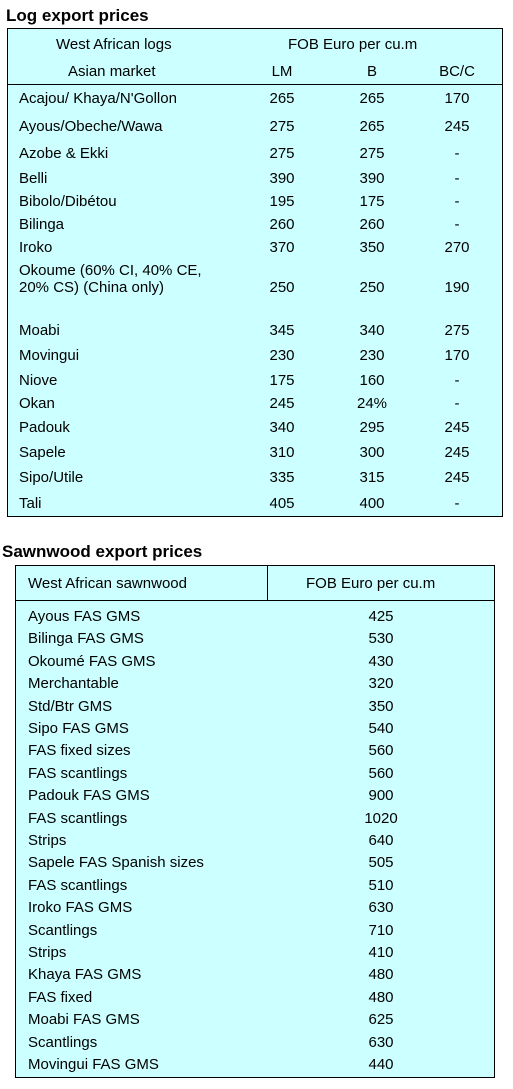 The width and height of the screenshot is (513, 1089). Describe the element at coordinates (37, 403) in the screenshot. I see `log-species-name: Okan` at that location.